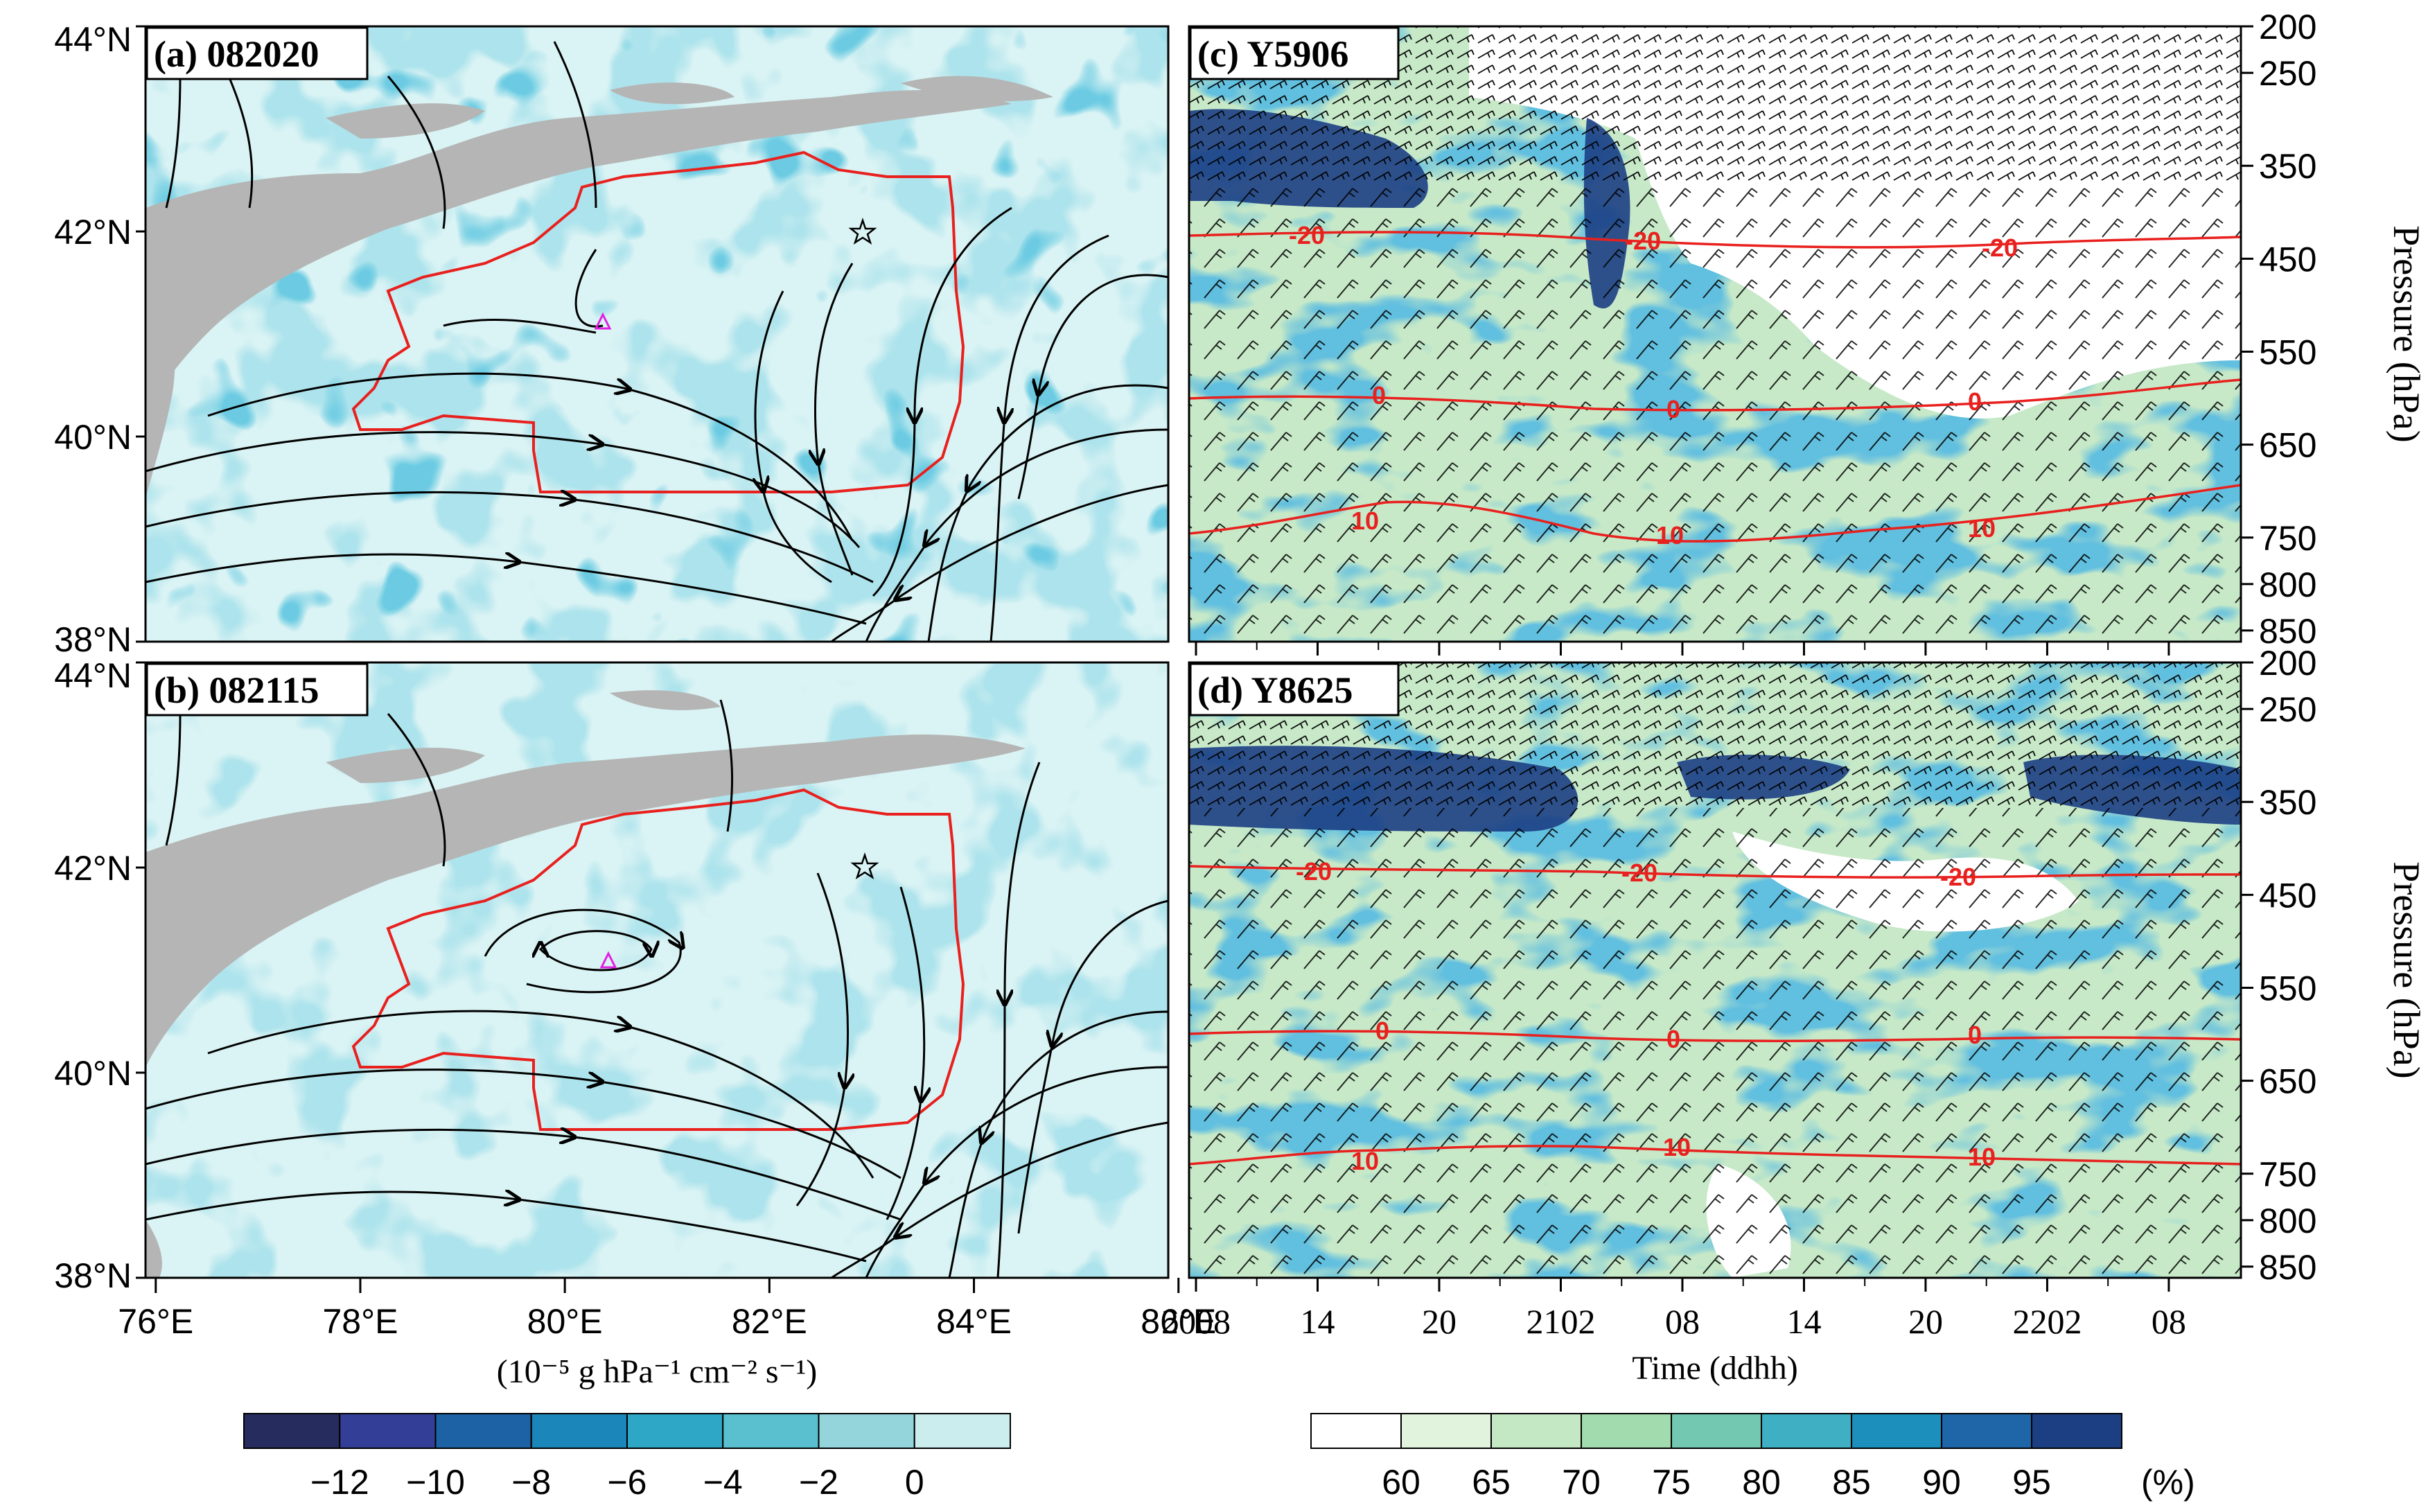 The height and width of the screenshot is (1512, 2428). Describe the element at coordinates (1294, 53) in the screenshot. I see `panel-c-label-box` at that location.